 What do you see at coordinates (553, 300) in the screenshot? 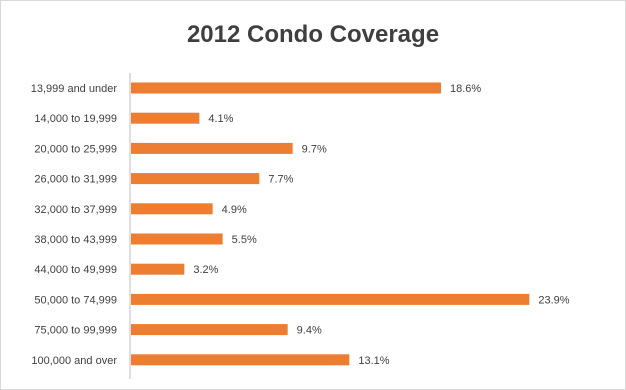
I see `data-label: 23.9%` at bounding box center [553, 300].